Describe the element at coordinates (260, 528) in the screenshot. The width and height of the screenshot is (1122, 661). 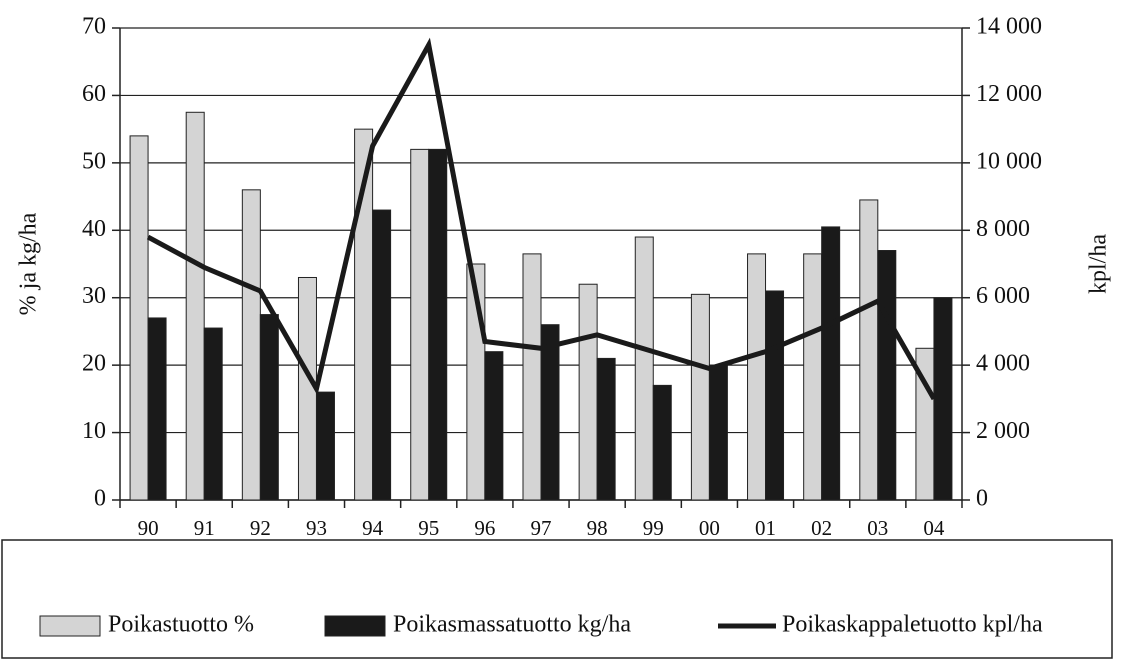
I see `x-tick-label: 92` at that location.